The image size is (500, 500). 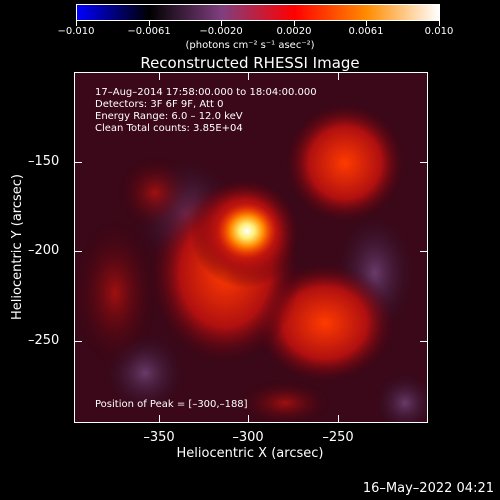 What do you see at coordinates (338, 437) in the screenshot?
I see `x-tick-label: –250` at bounding box center [338, 437].